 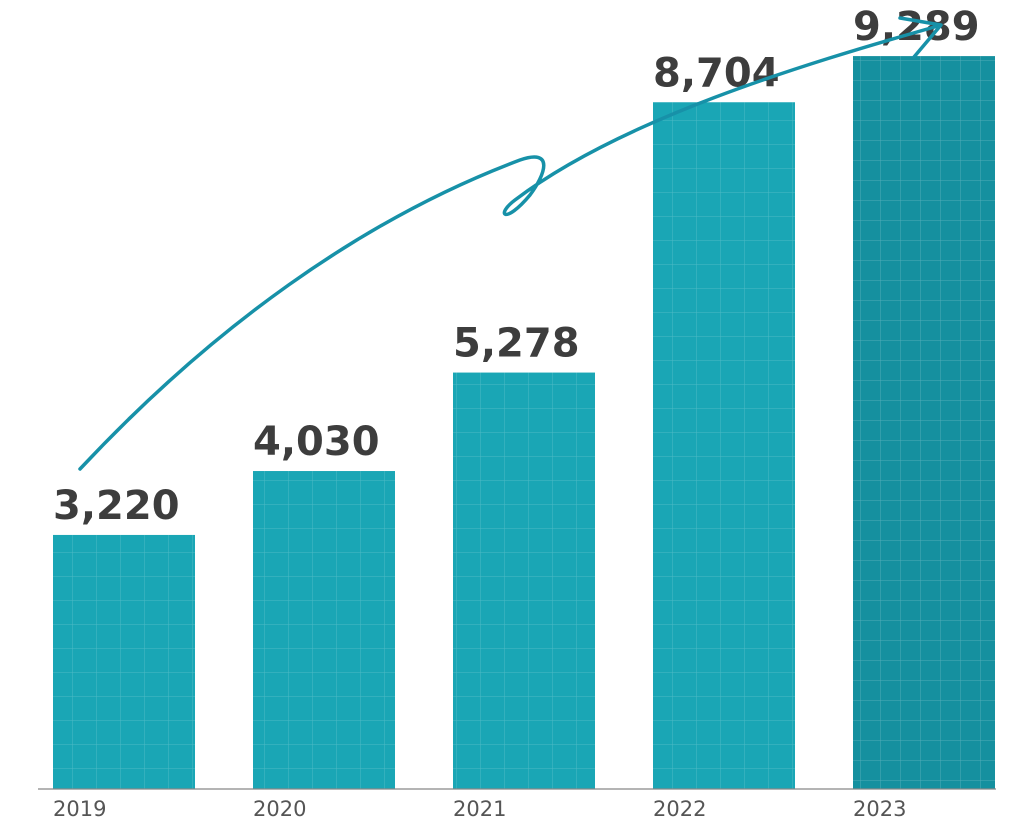 I want to click on x-tick-2021: 2021, so click(x=479, y=809).